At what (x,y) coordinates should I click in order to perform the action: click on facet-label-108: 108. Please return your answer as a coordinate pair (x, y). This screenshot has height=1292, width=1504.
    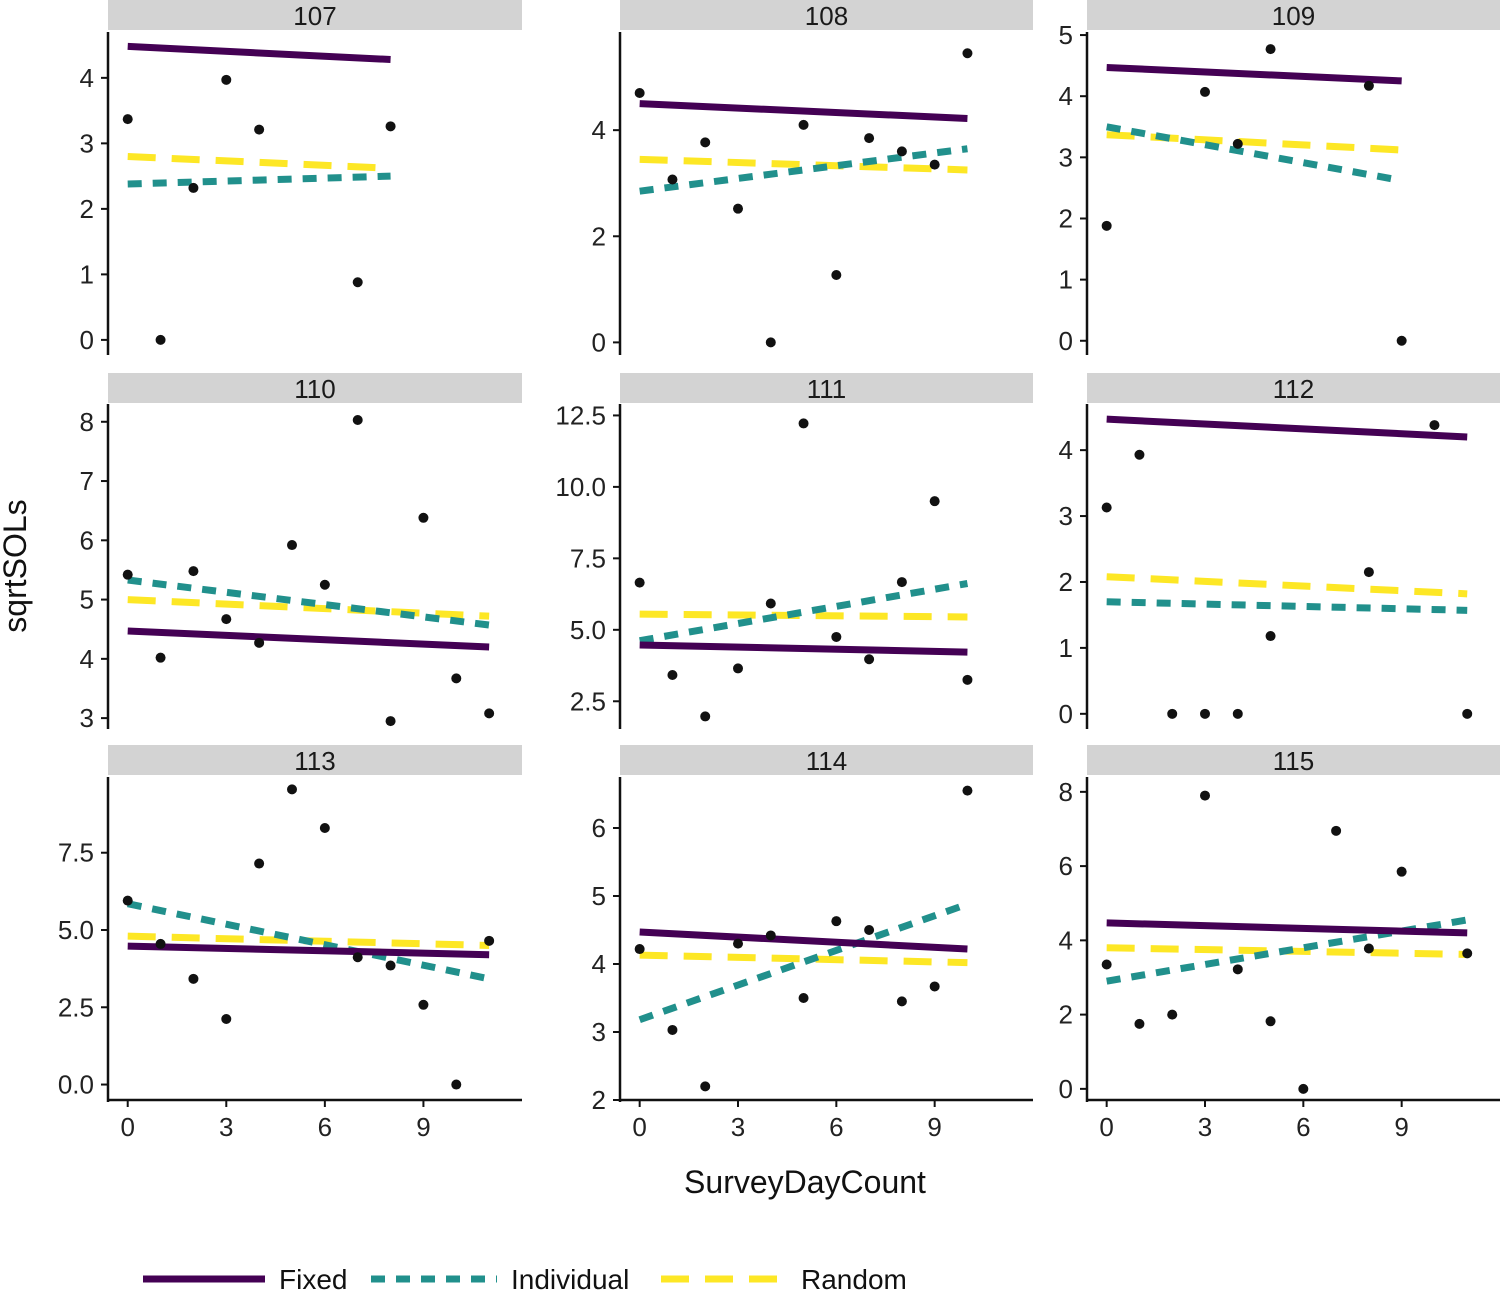
    Looking at the image, I should click on (826, 16).